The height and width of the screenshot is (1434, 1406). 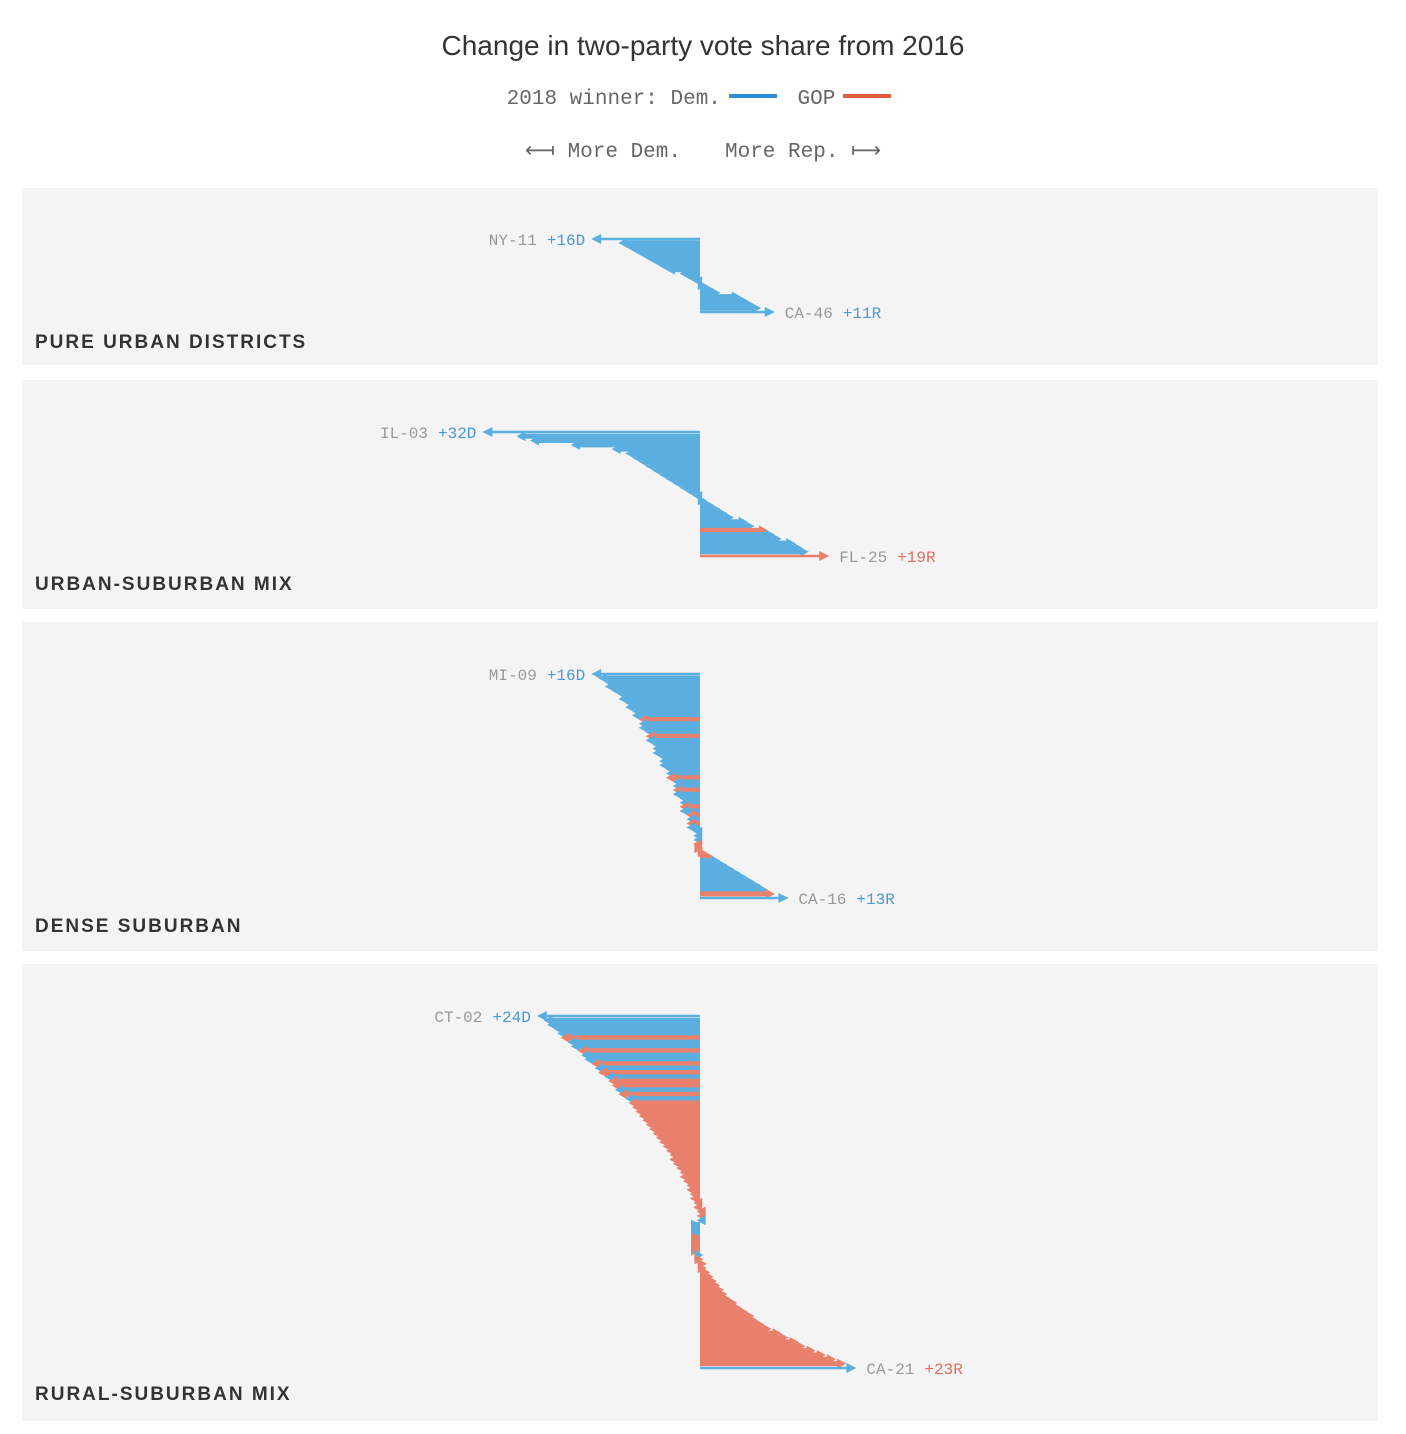 What do you see at coordinates (582, 99) in the screenshot?
I see `legend-prefix: 2018 winner:` at bounding box center [582, 99].